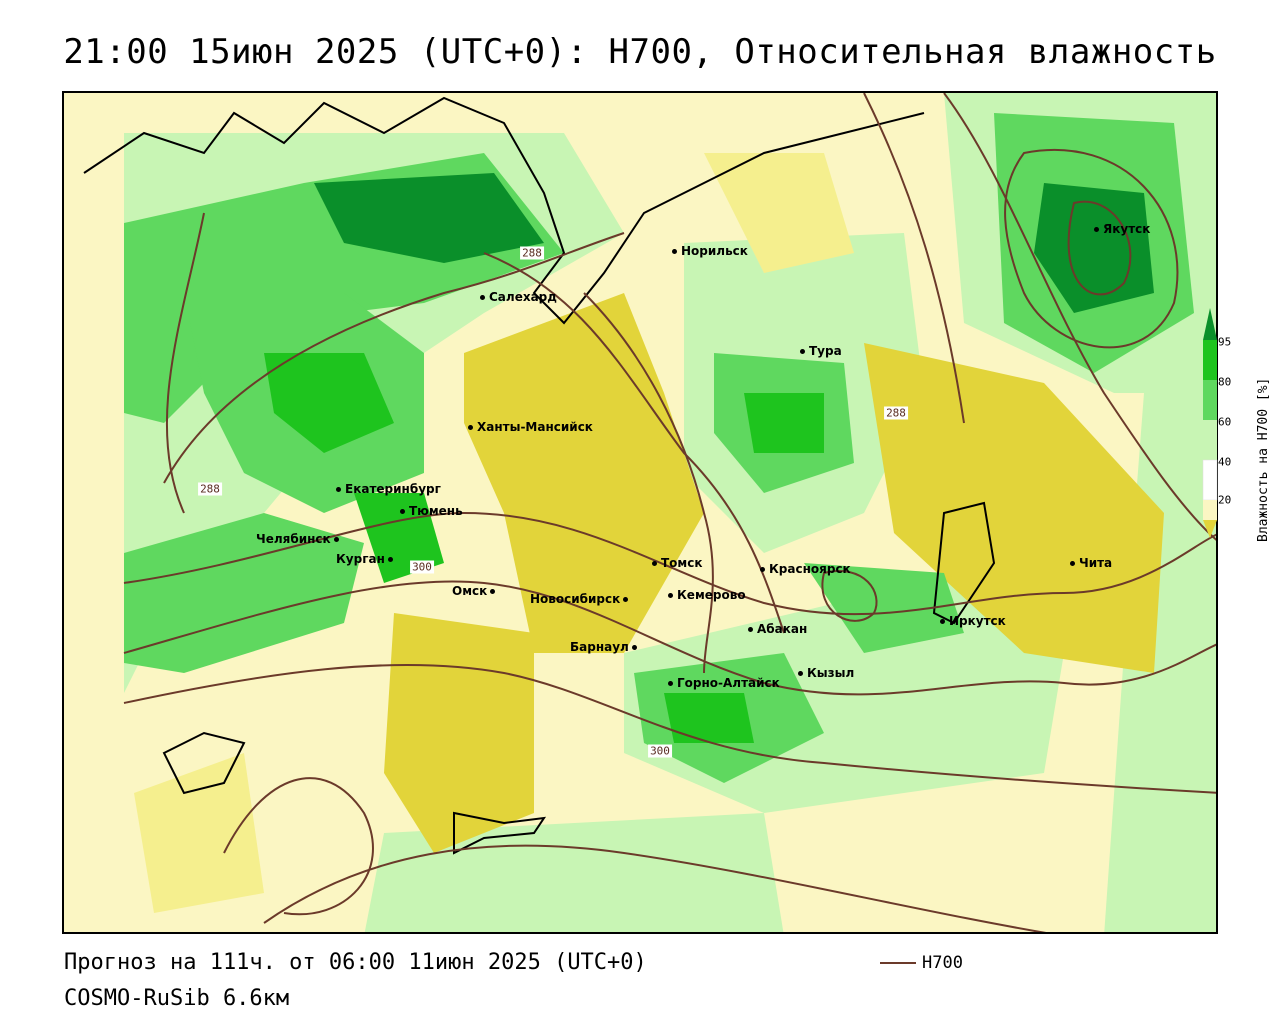 Image resolution: width=1280 pixels, height=1024 pixels. Describe the element at coordinates (724, 683) in the screenshot. I see `city-gorno-altaysk: Горно-Алтайск` at that location.